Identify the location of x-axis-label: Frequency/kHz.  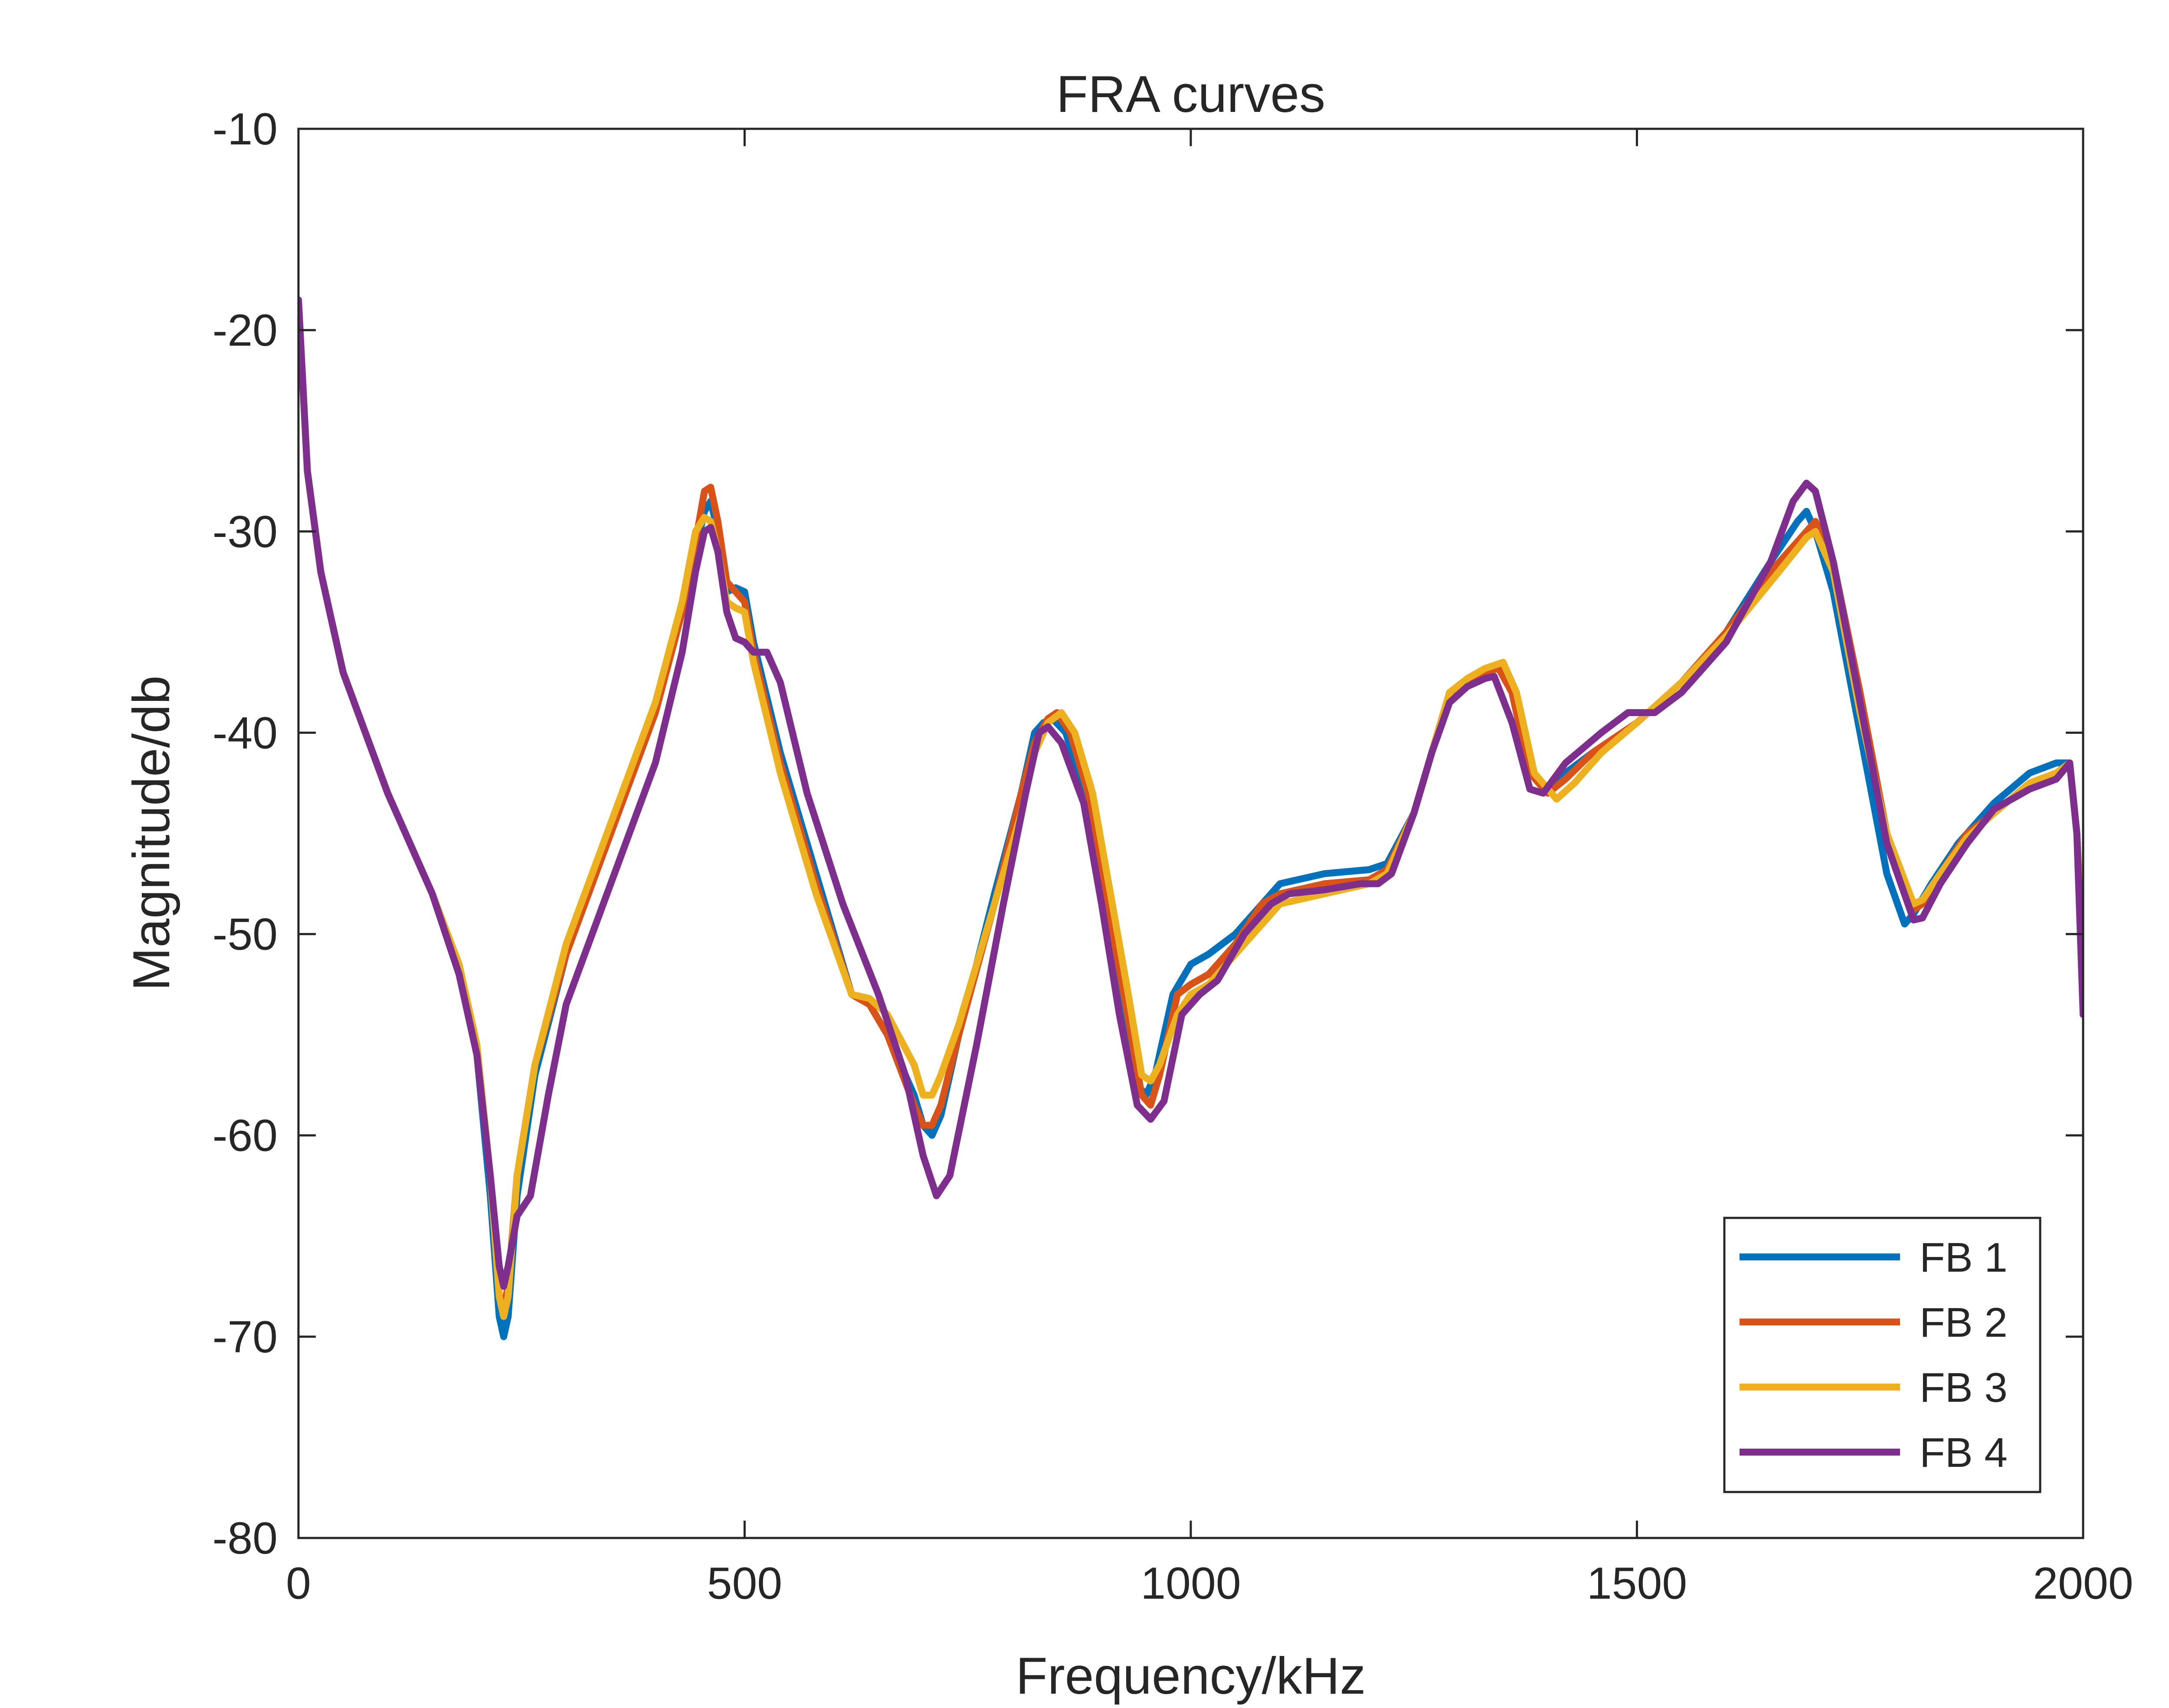
(1191, 1676).